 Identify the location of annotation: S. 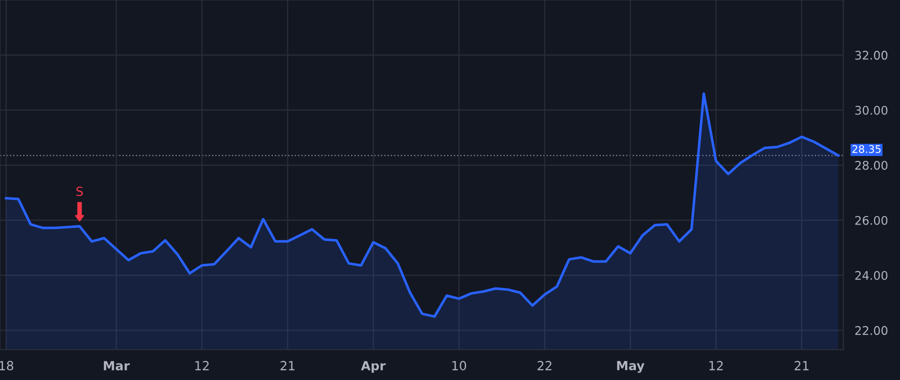
(79, 191).